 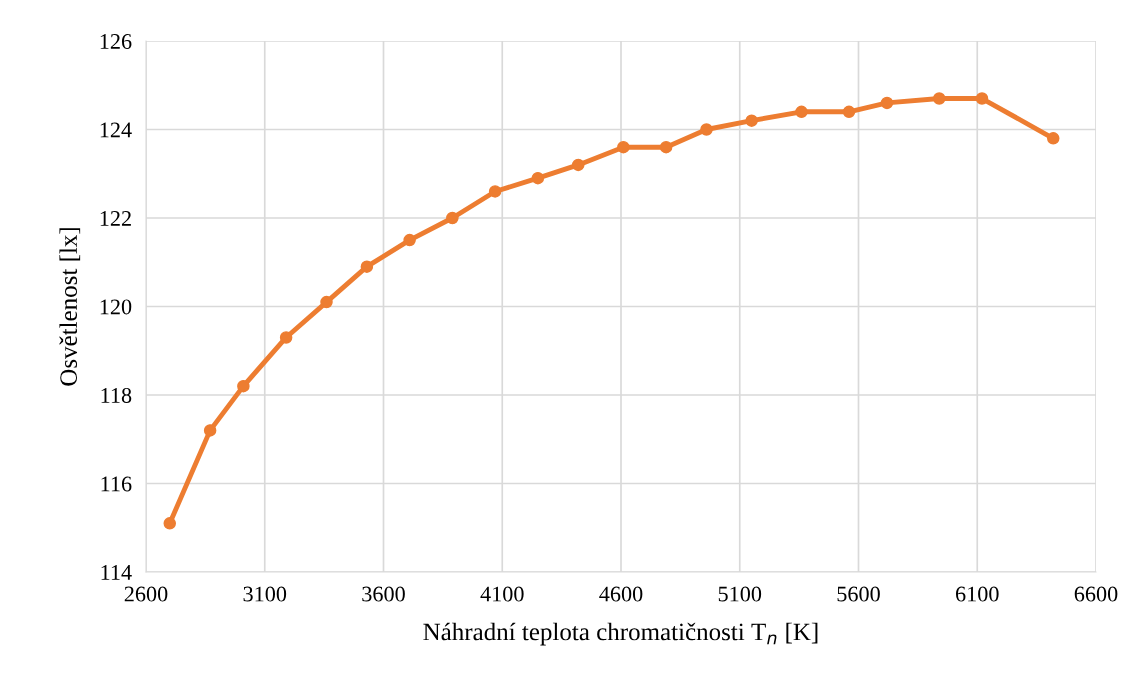 I want to click on y-tick-label: 116, so click(x=116, y=484).